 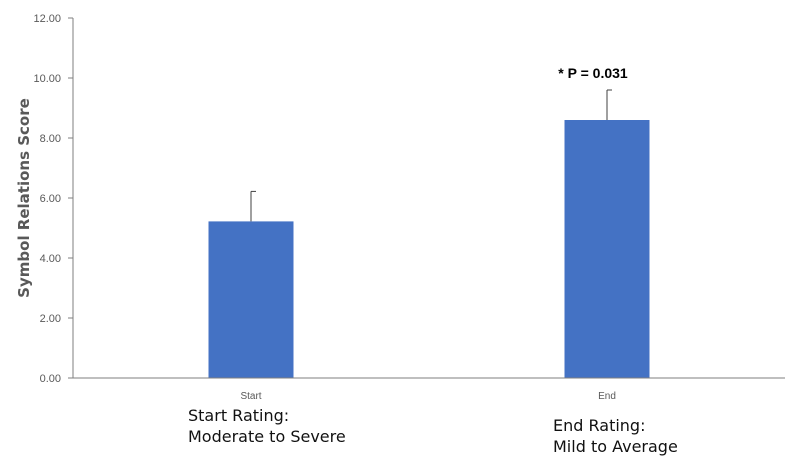 What do you see at coordinates (50, 319) in the screenshot?
I see `y-tick-label: 2.00` at bounding box center [50, 319].